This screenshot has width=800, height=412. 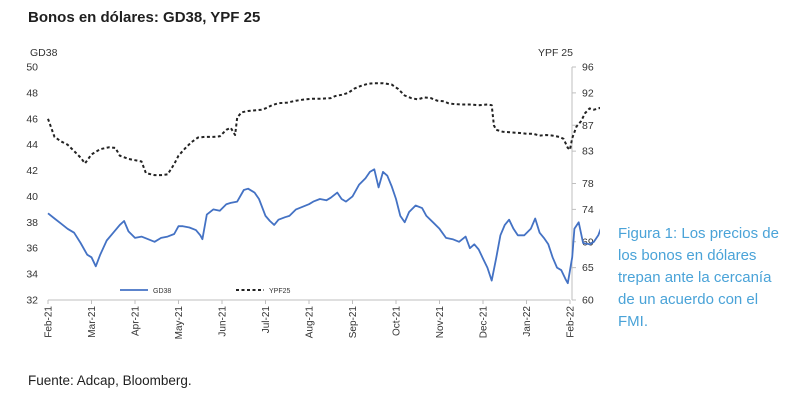 What do you see at coordinates (32, 68) in the screenshot?
I see `y-left-tick-label: 50` at bounding box center [32, 68].